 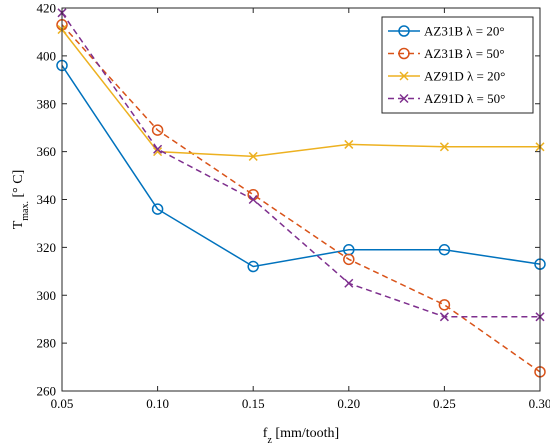 I want to click on x-axis-label-subscript: z, so click(x=269, y=440).